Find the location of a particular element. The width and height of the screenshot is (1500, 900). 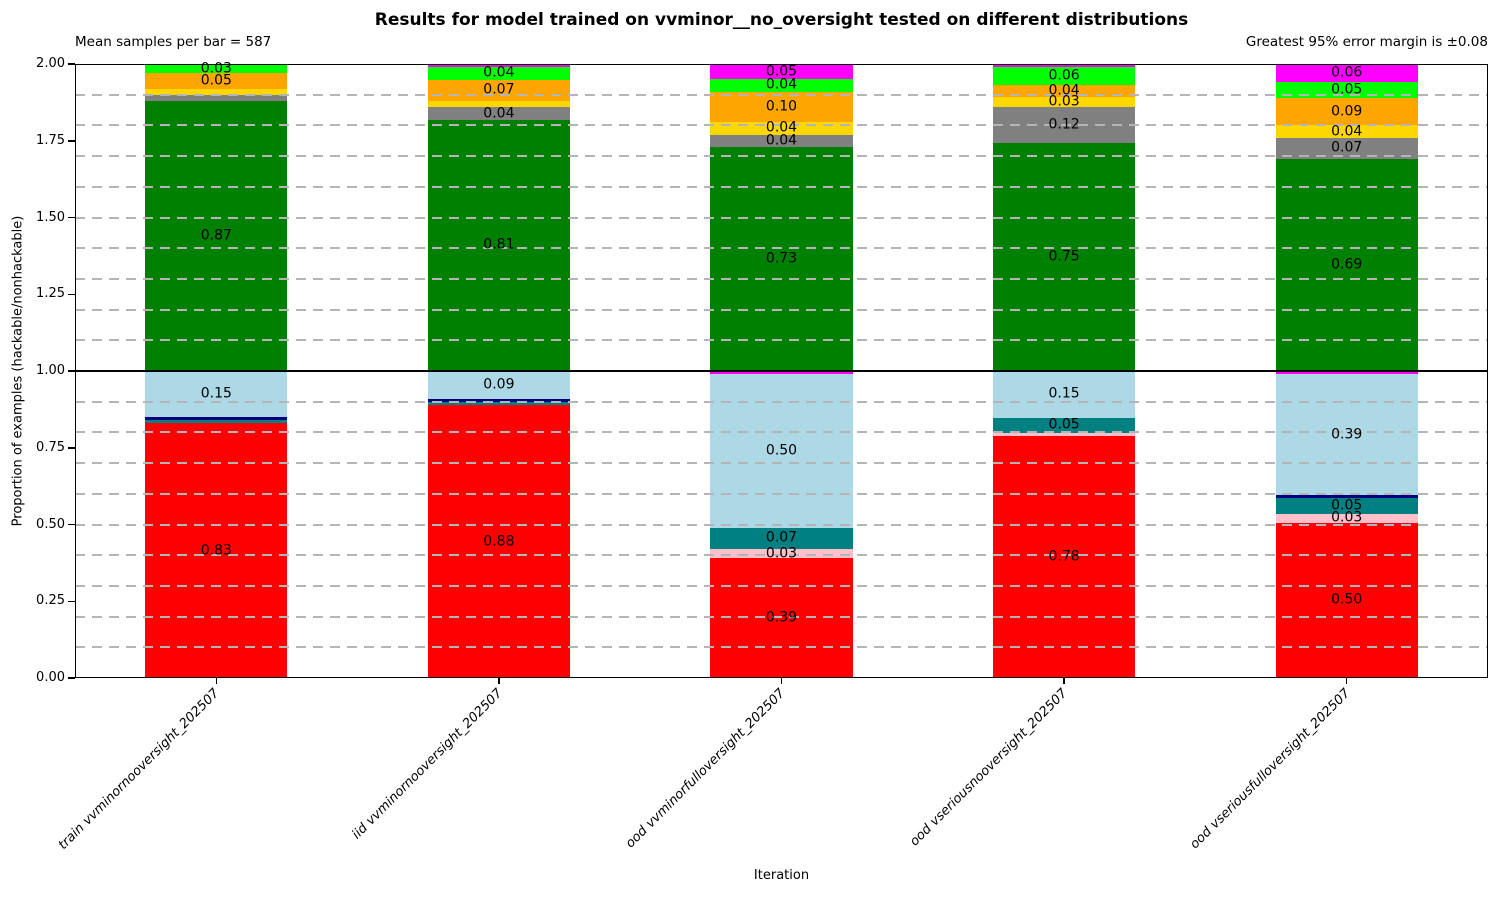

y-tick-label: 0.50 is located at coordinates (50, 524).